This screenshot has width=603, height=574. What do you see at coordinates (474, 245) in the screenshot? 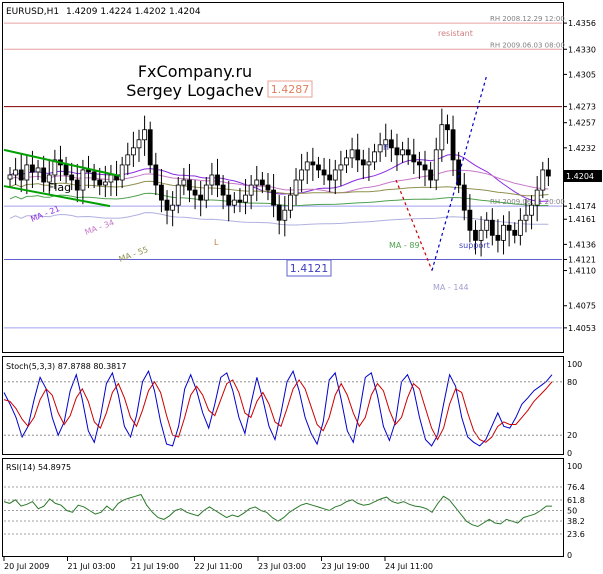
I see `support-label: support` at bounding box center [474, 245].